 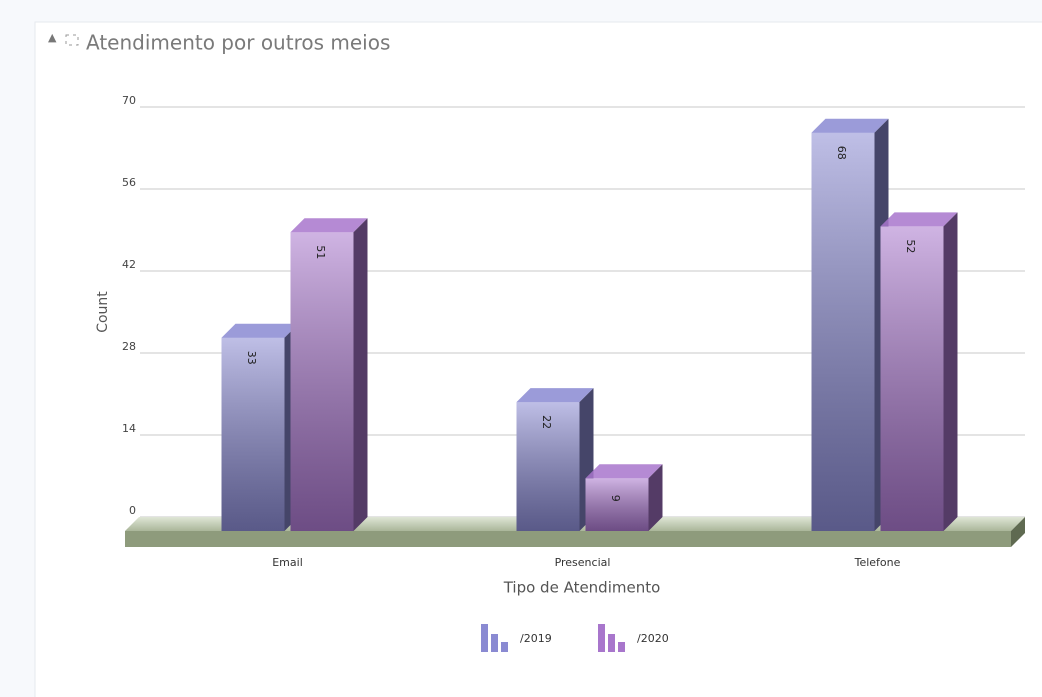 What do you see at coordinates (568, 539) in the screenshot?
I see `floor-front` at bounding box center [568, 539].